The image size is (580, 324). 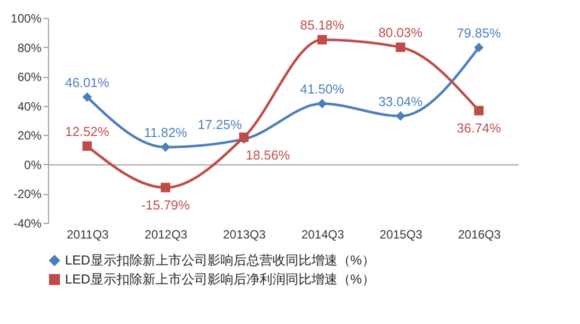 What do you see at coordinates (87, 235) in the screenshot?
I see `x-tick-label: 2011Q3` at bounding box center [87, 235].